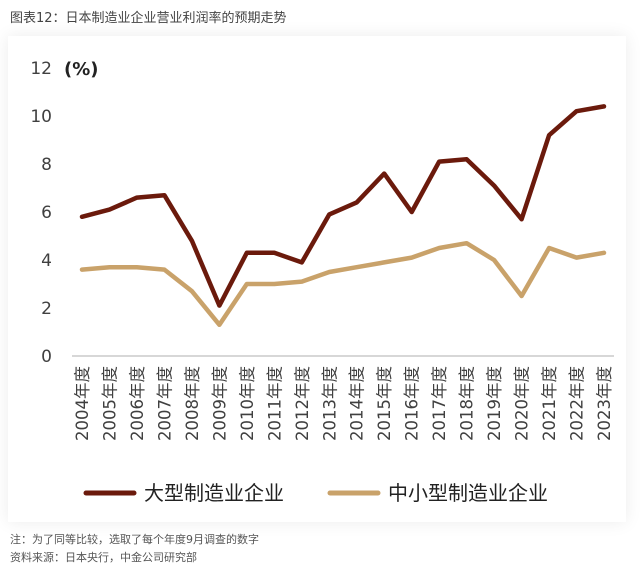 Image resolution: width=640 pixels, height=573 pixels. What do you see at coordinates (46, 213) in the screenshot?
I see `y-tick-label: 6` at bounding box center [46, 213].